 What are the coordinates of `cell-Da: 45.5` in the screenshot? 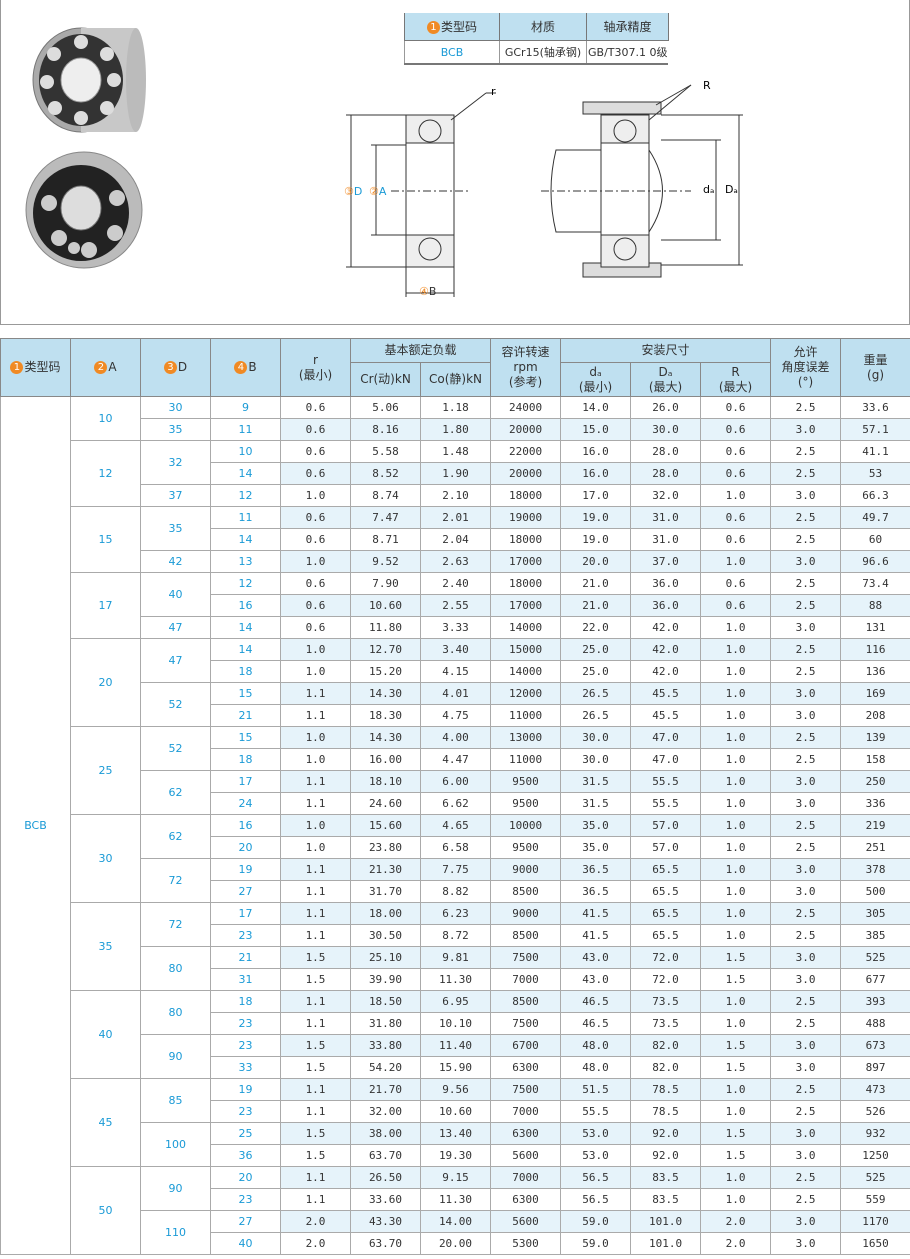 It's located at (666, 693).